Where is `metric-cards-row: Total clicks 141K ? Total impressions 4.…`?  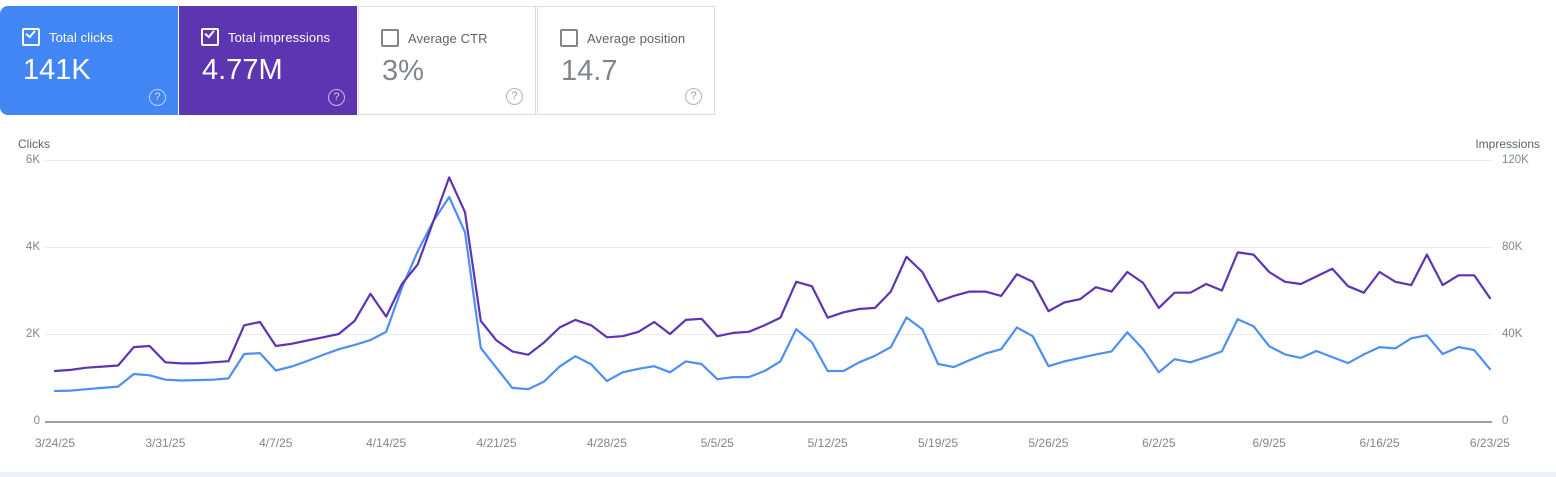
metric-cards-row: Total clicks 141K ? Total impressions 4.… is located at coordinates (358, 60).